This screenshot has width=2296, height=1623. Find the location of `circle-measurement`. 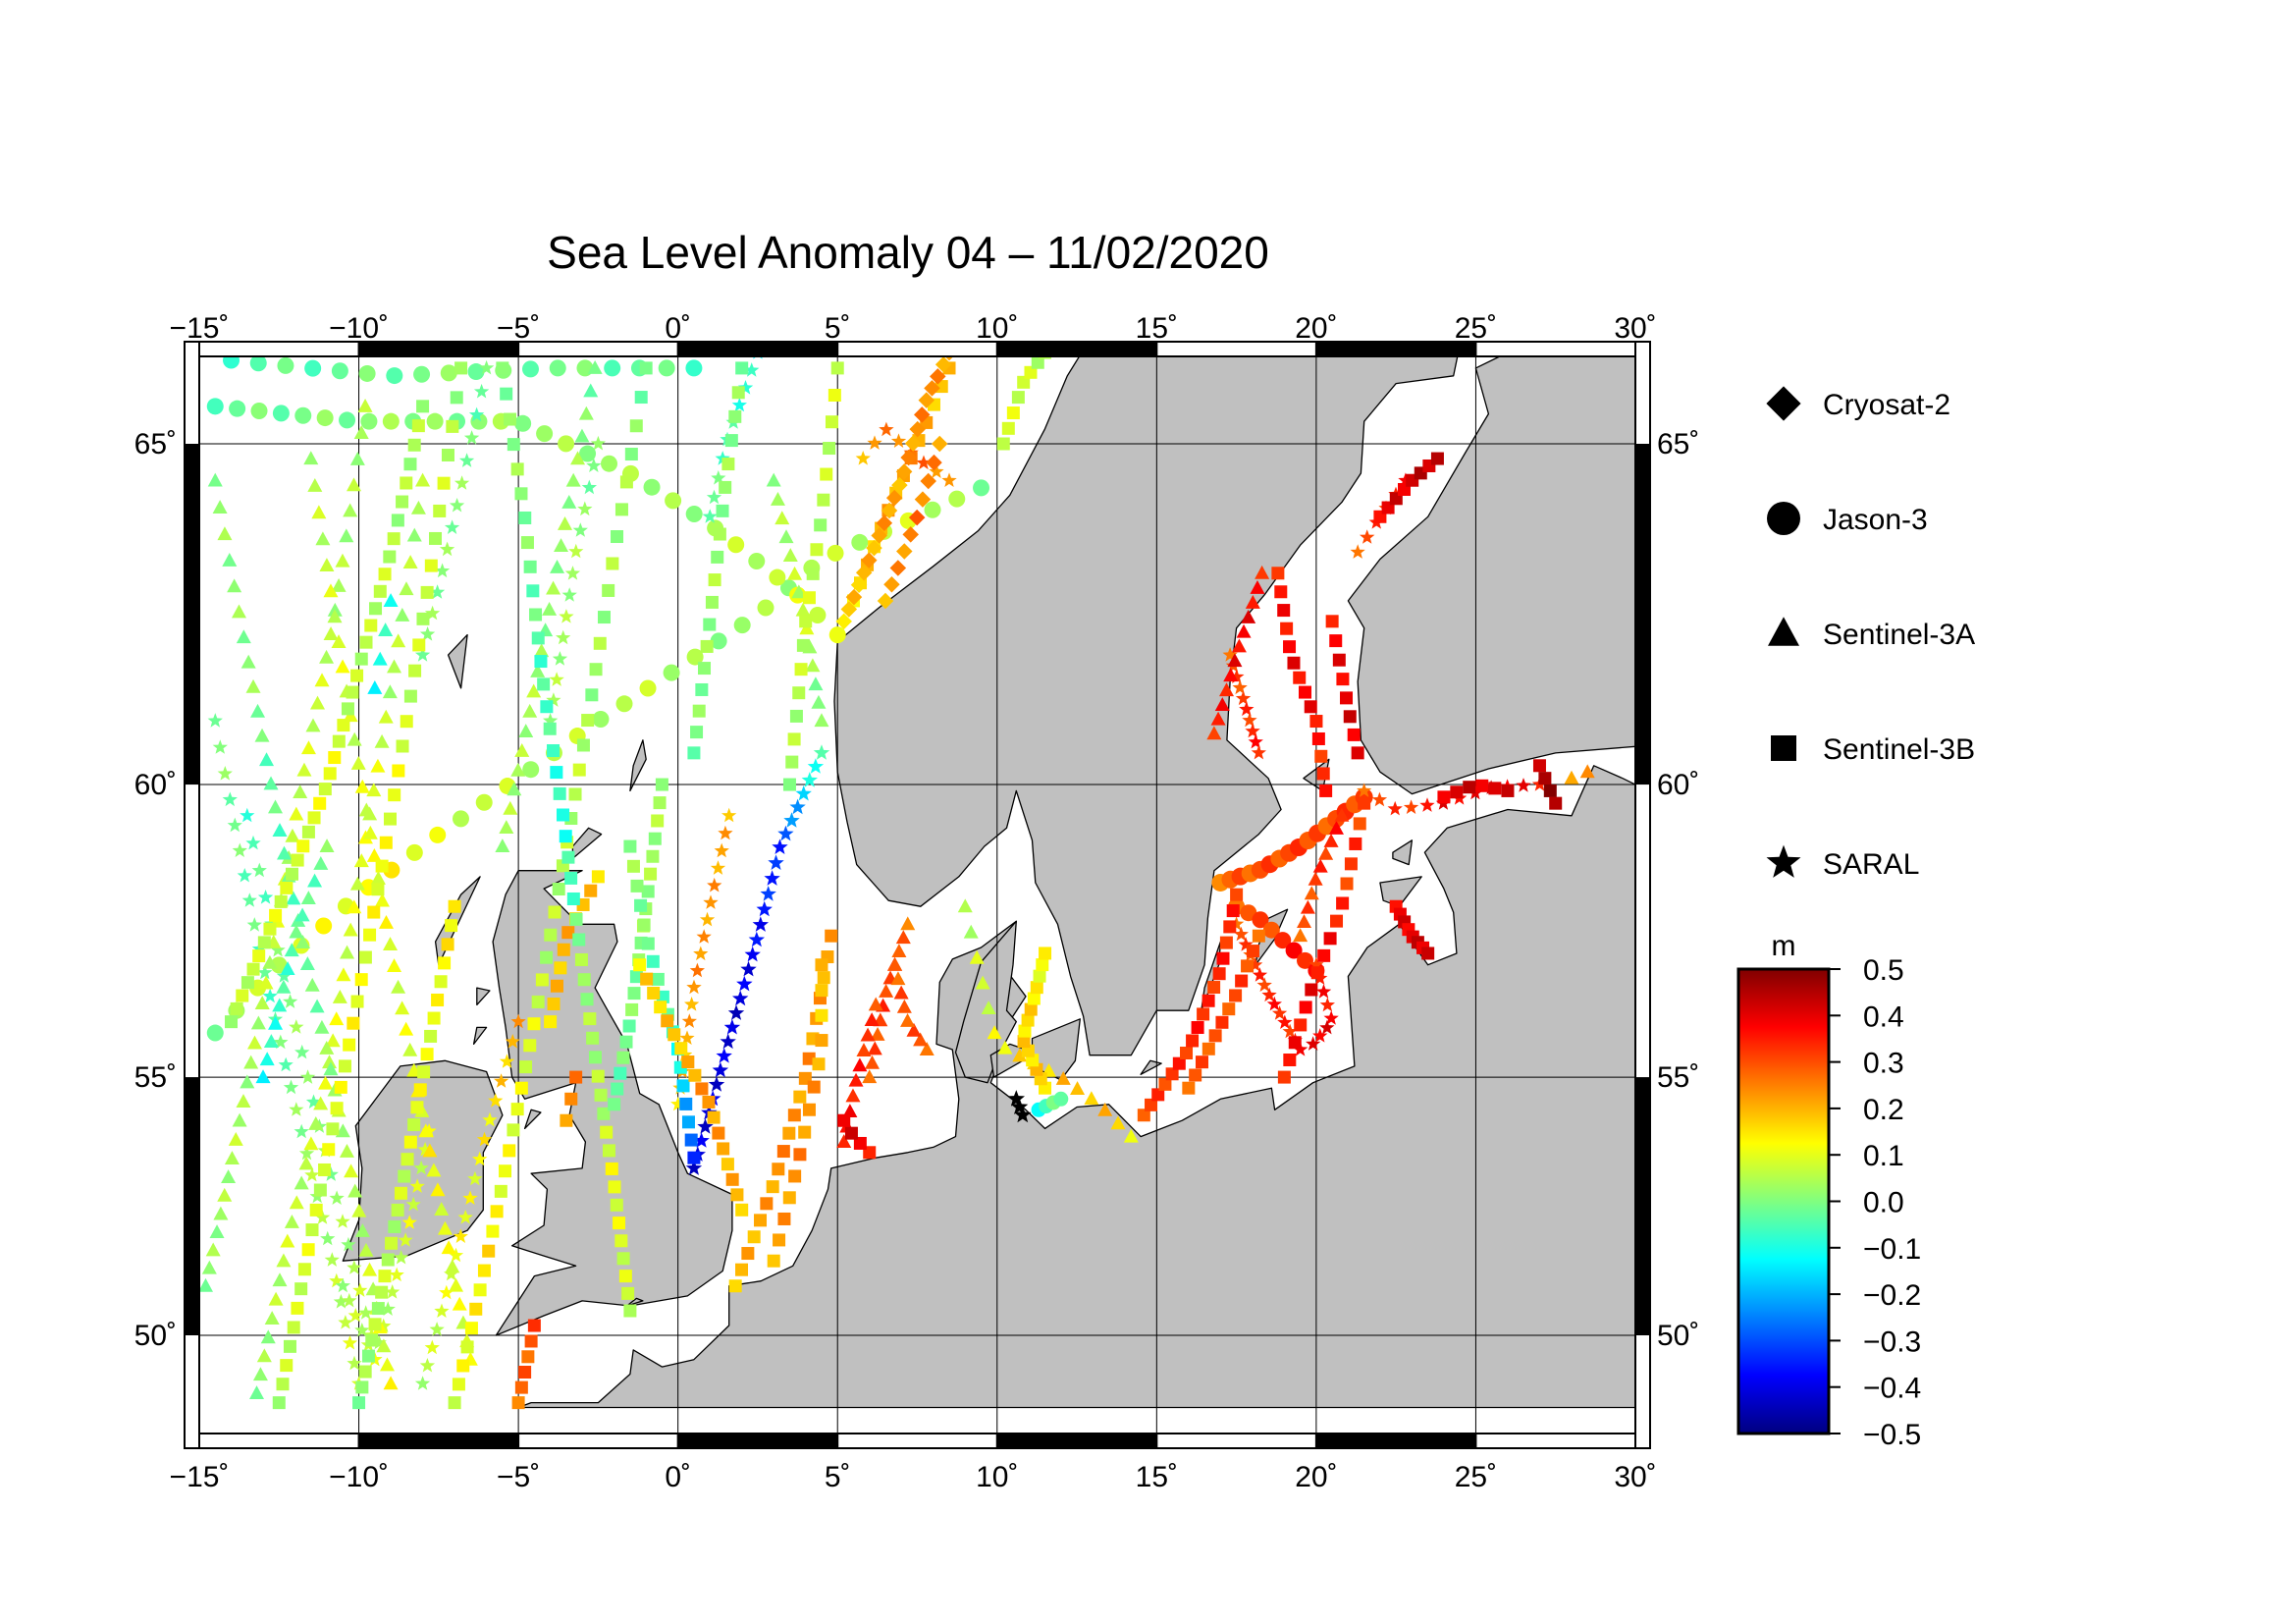

circle-measurement is located at coordinates (719, 641).